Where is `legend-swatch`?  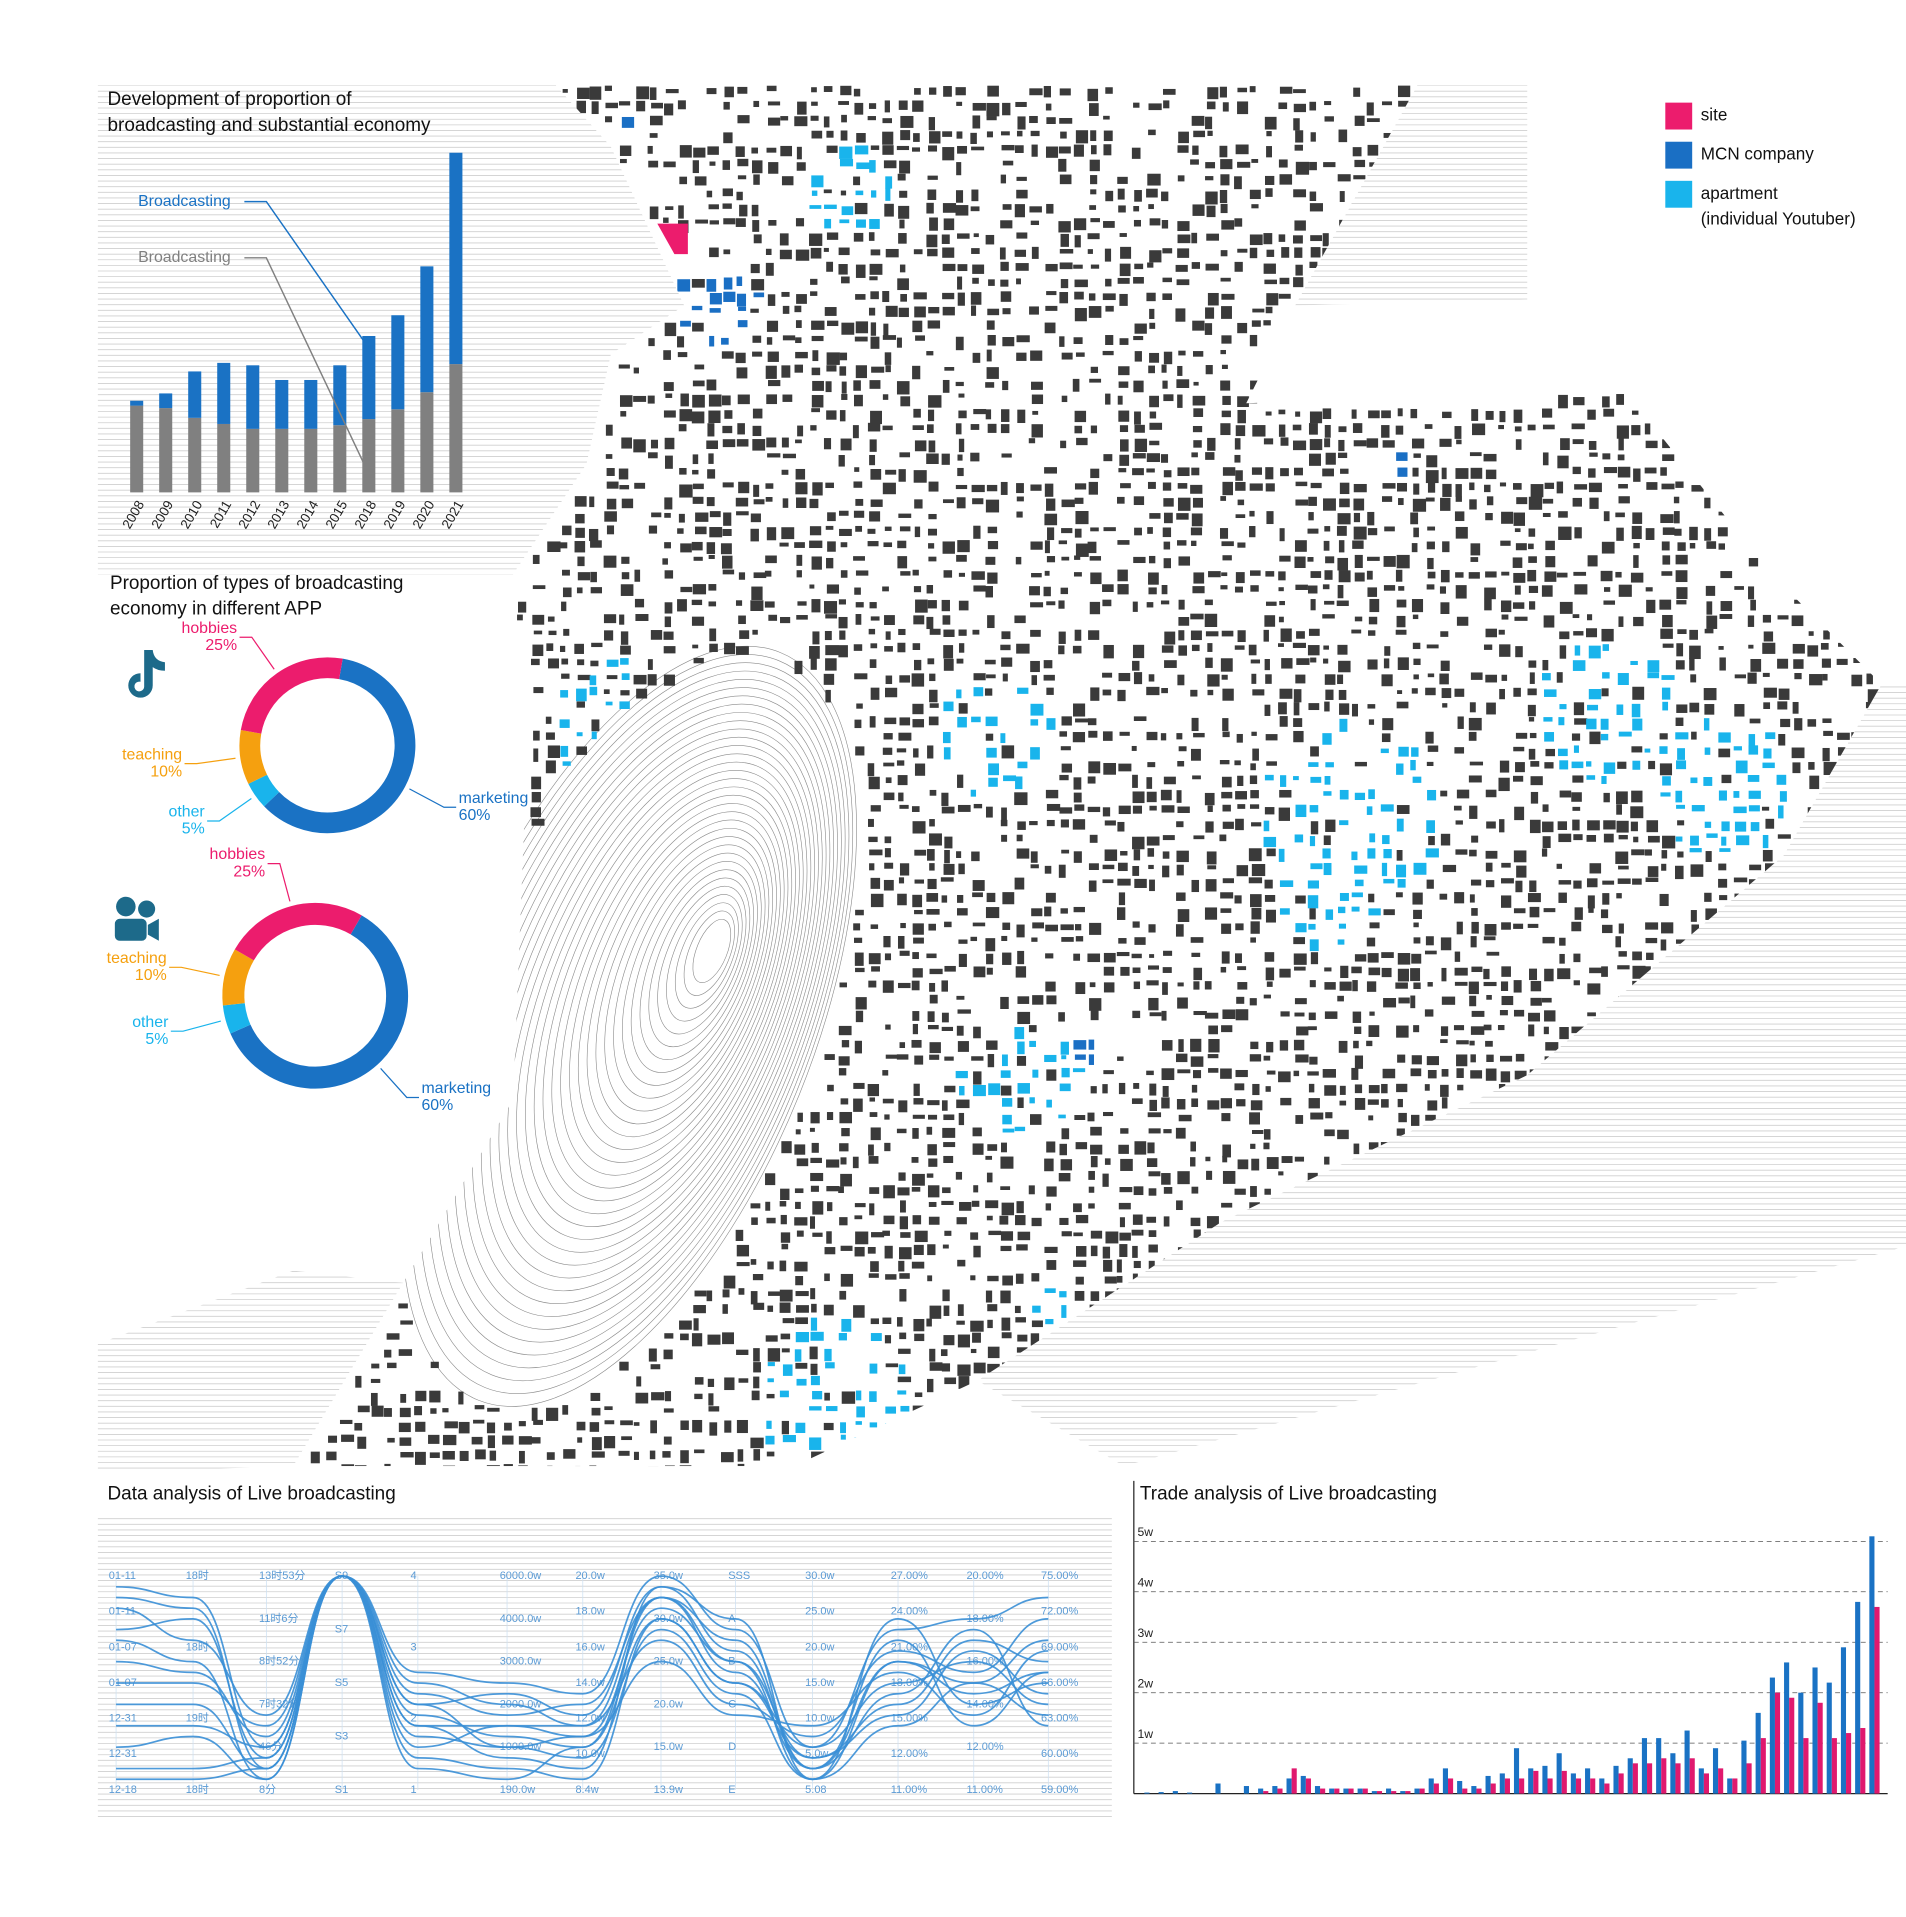 legend-swatch is located at coordinates (1679, 116).